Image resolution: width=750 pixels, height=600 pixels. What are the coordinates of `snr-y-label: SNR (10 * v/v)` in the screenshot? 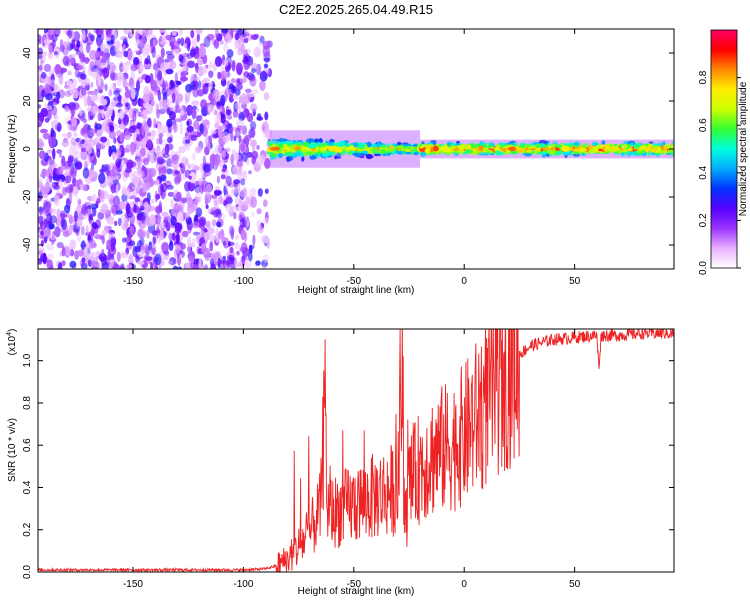 It's located at (12, 450).